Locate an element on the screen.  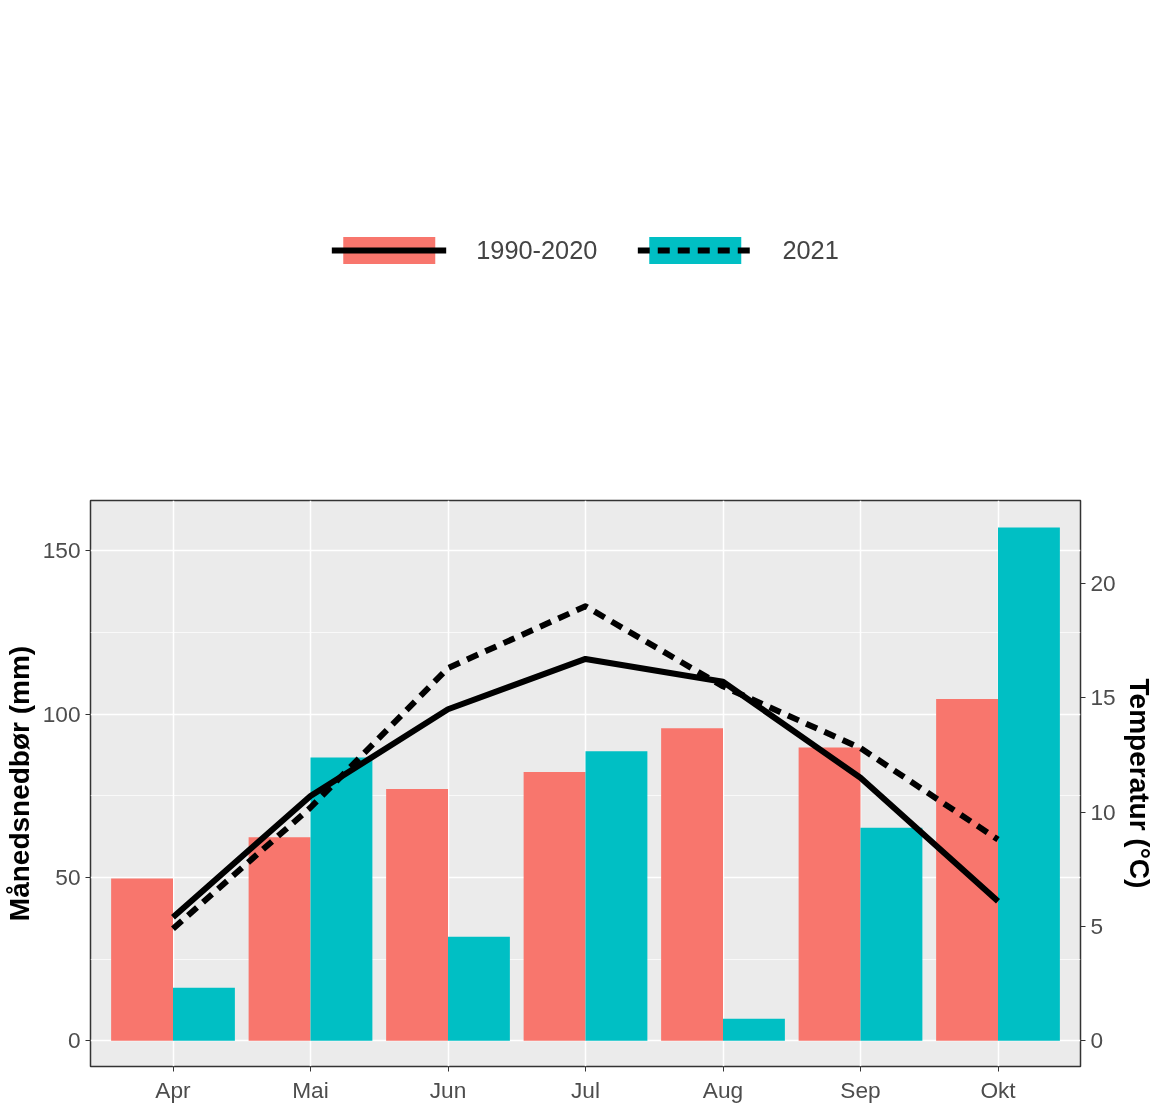
y-tick-label: 50 is located at coordinates (68, 876).